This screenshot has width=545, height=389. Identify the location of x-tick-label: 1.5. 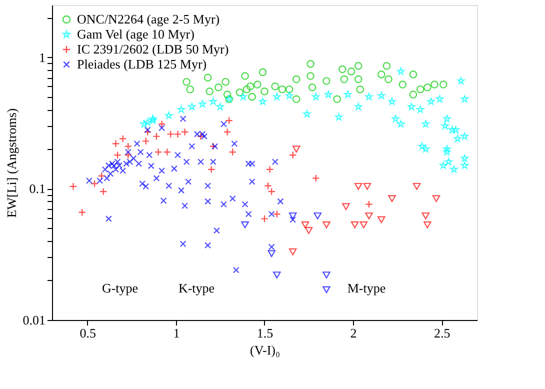
(265, 333).